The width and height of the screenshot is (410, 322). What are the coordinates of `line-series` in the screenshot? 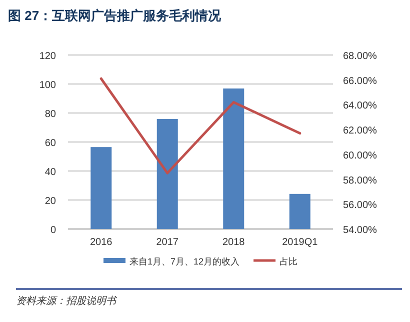 It's located at (201, 125).